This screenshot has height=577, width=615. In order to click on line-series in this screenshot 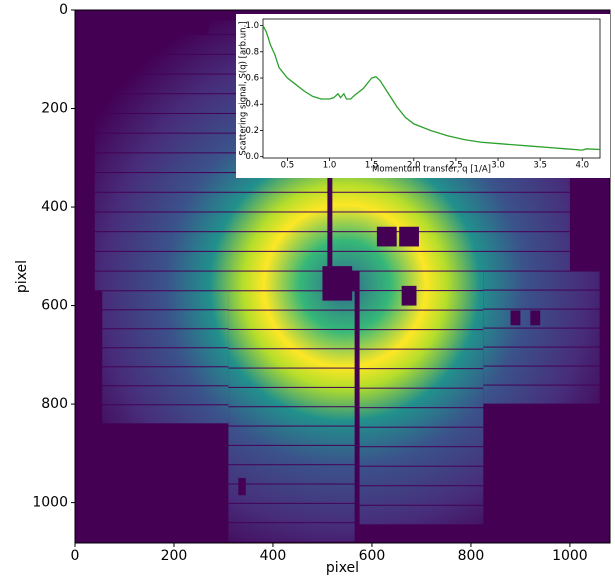, I will do `click(431, 88)`.